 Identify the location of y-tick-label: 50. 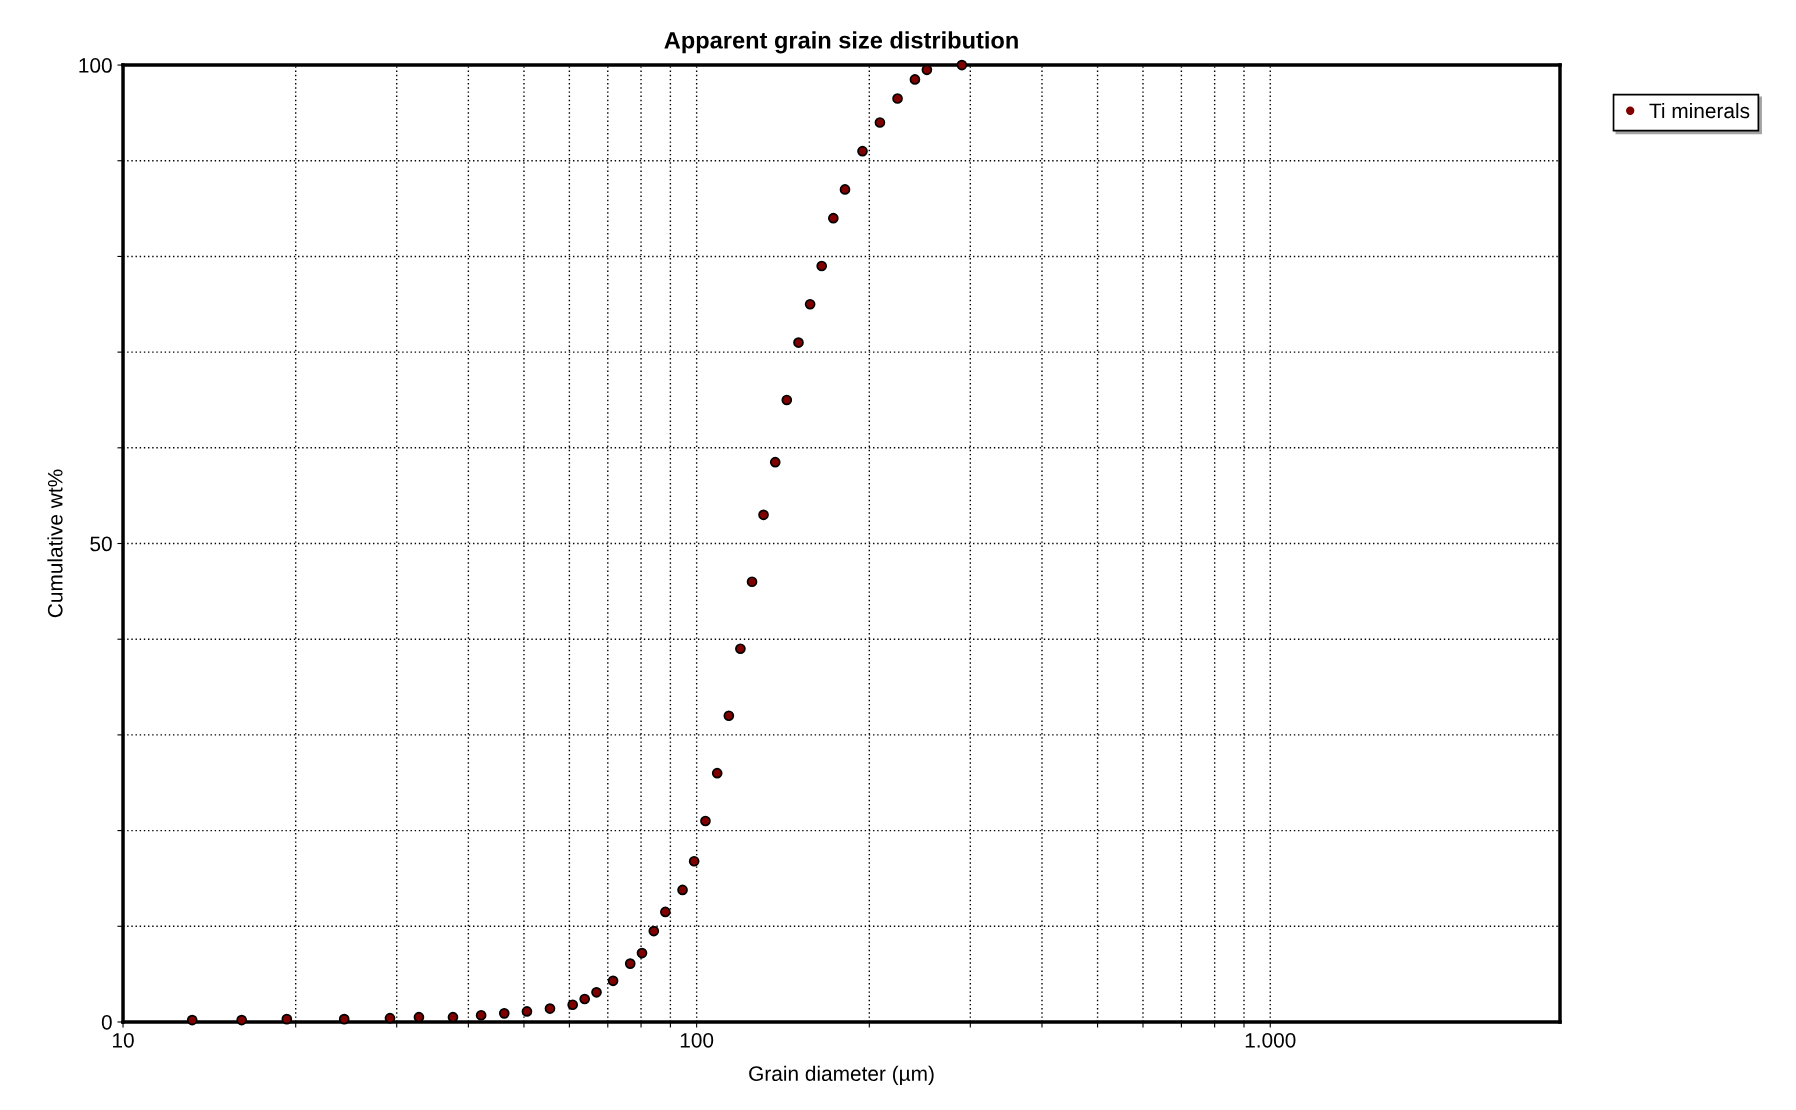
(101, 544).